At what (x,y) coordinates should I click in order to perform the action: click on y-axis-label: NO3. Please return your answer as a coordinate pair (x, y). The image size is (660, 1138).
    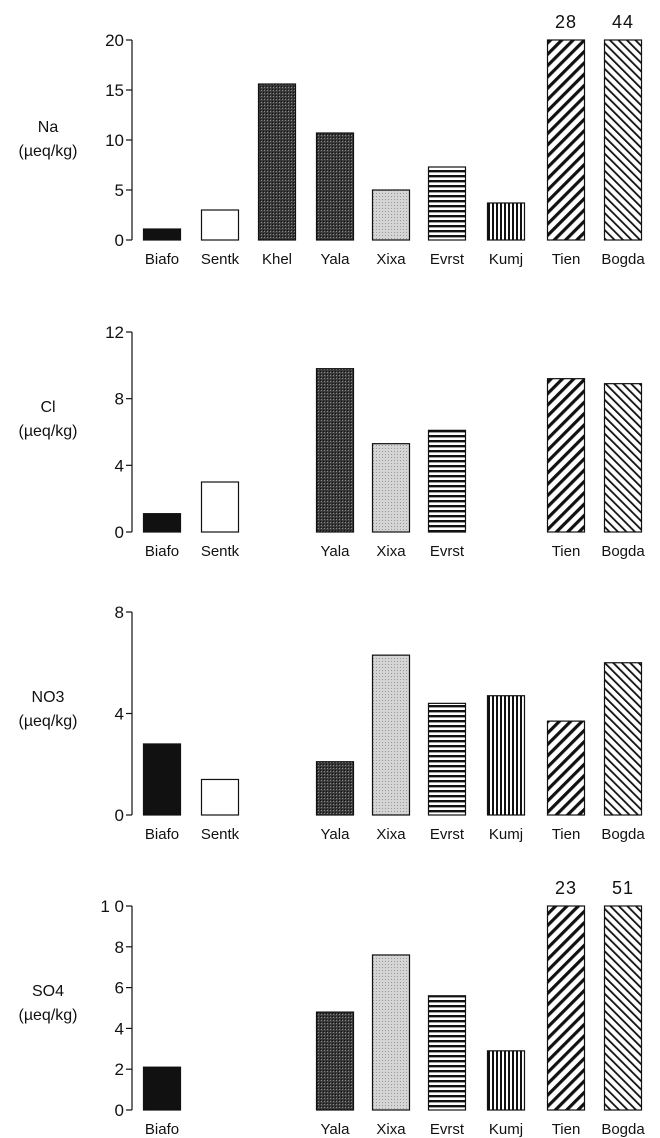
    Looking at the image, I should click on (48, 697).